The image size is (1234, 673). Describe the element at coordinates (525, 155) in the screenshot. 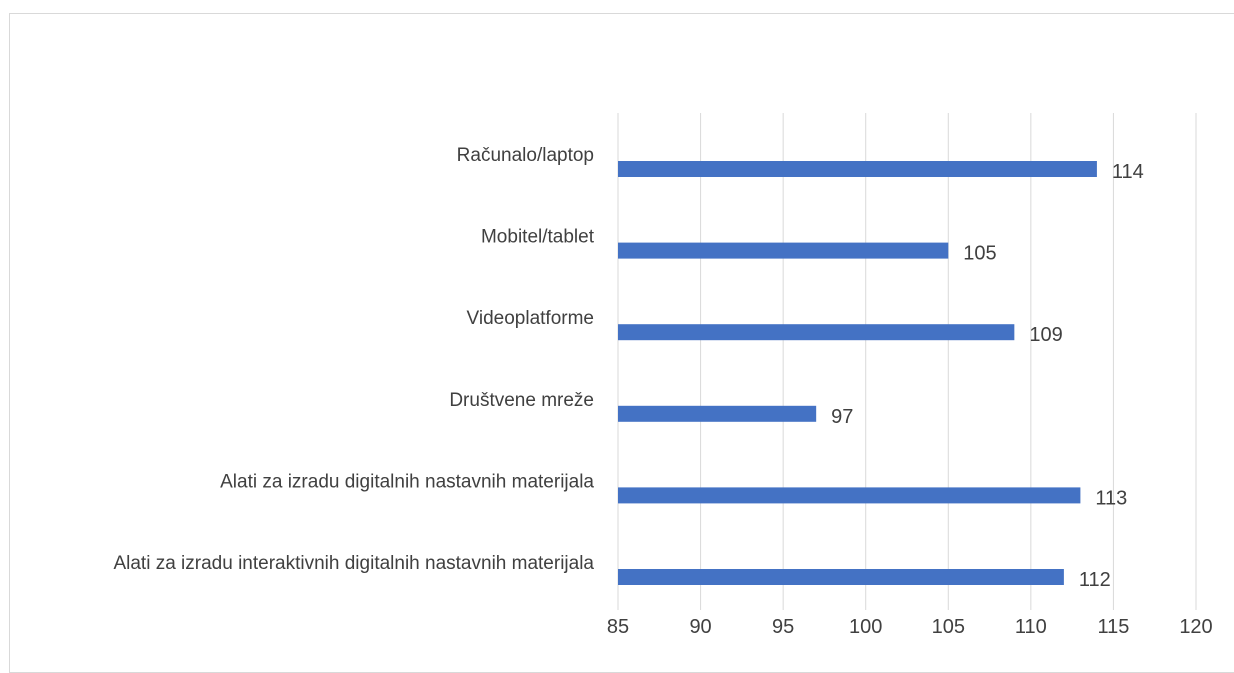

I see `category-label: Računalo/laptop` at that location.